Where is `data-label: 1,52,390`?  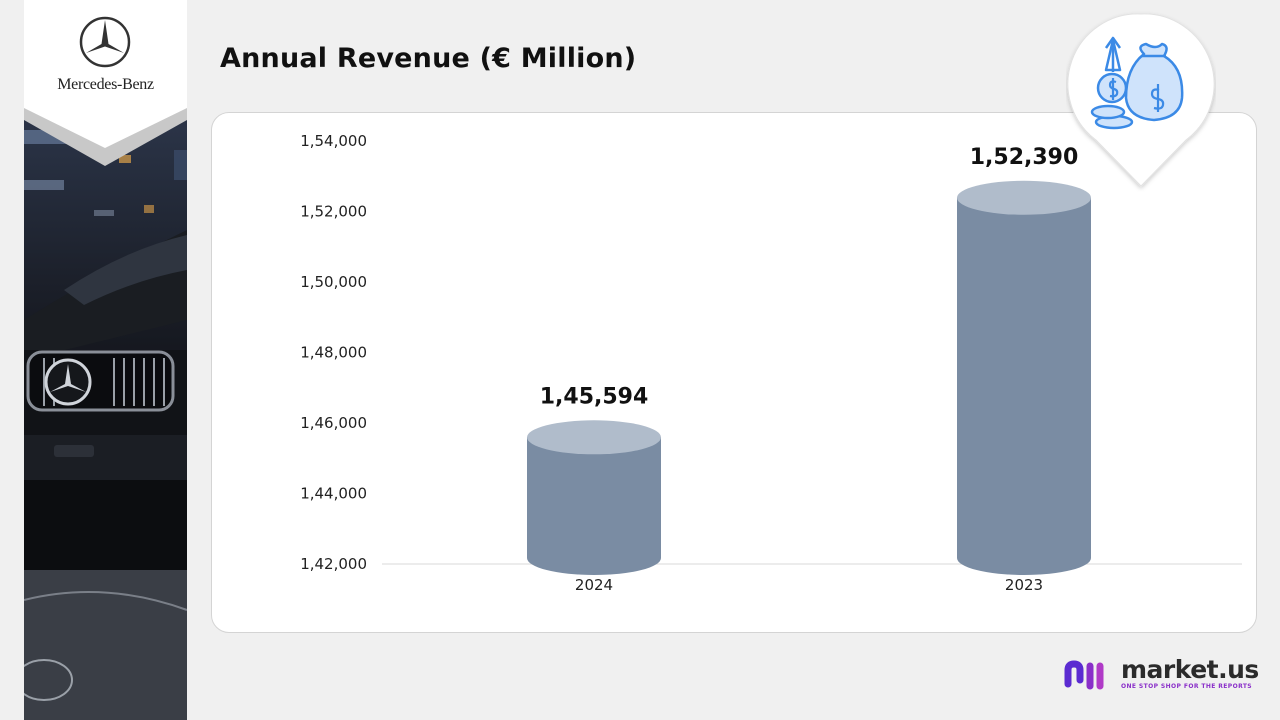
data-label: 1,52,390 is located at coordinates (1024, 157).